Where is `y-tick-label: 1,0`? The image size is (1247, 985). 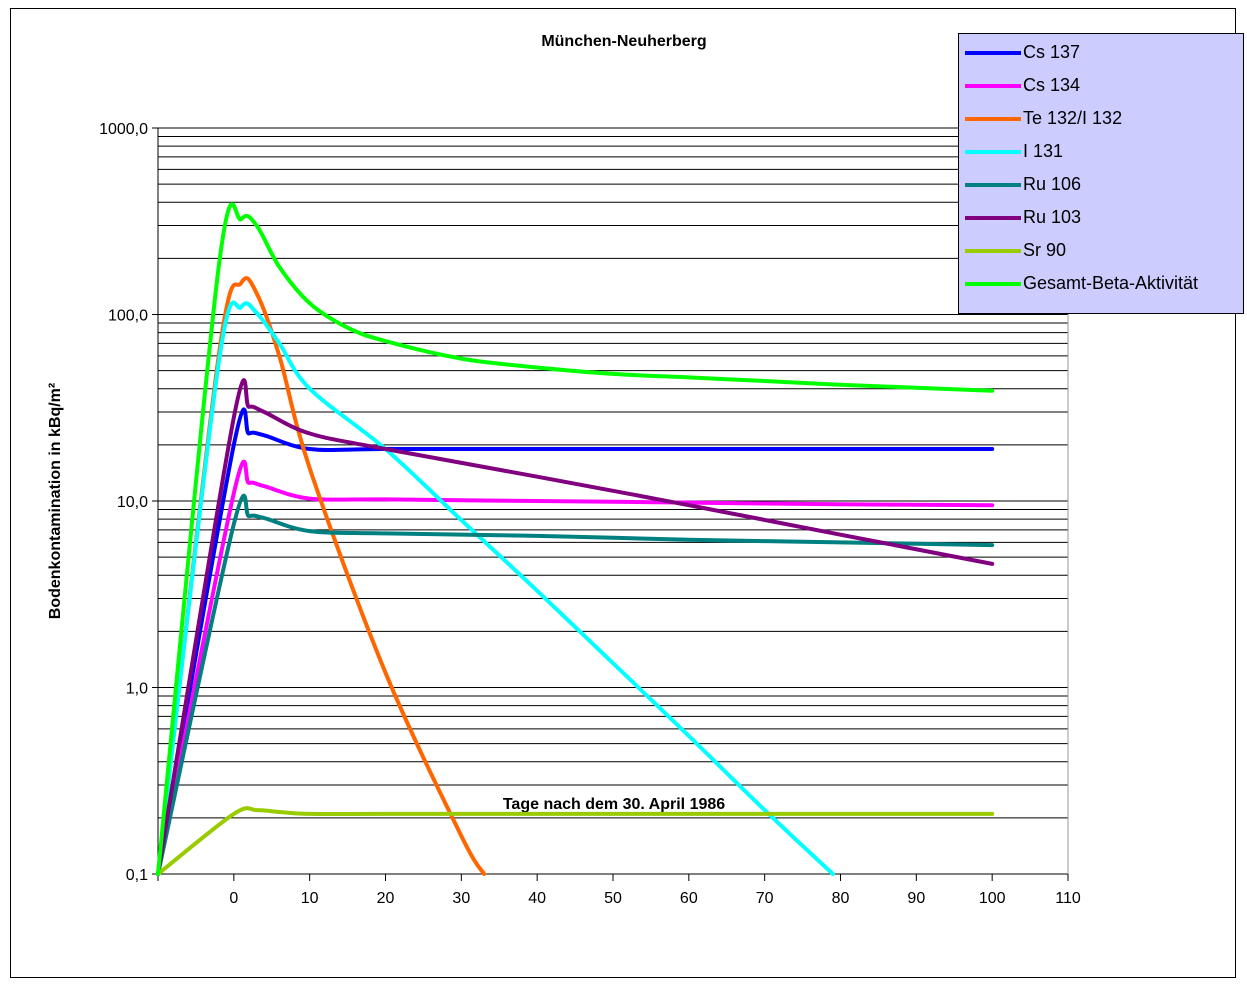 y-tick-label: 1,0 is located at coordinates (137, 689).